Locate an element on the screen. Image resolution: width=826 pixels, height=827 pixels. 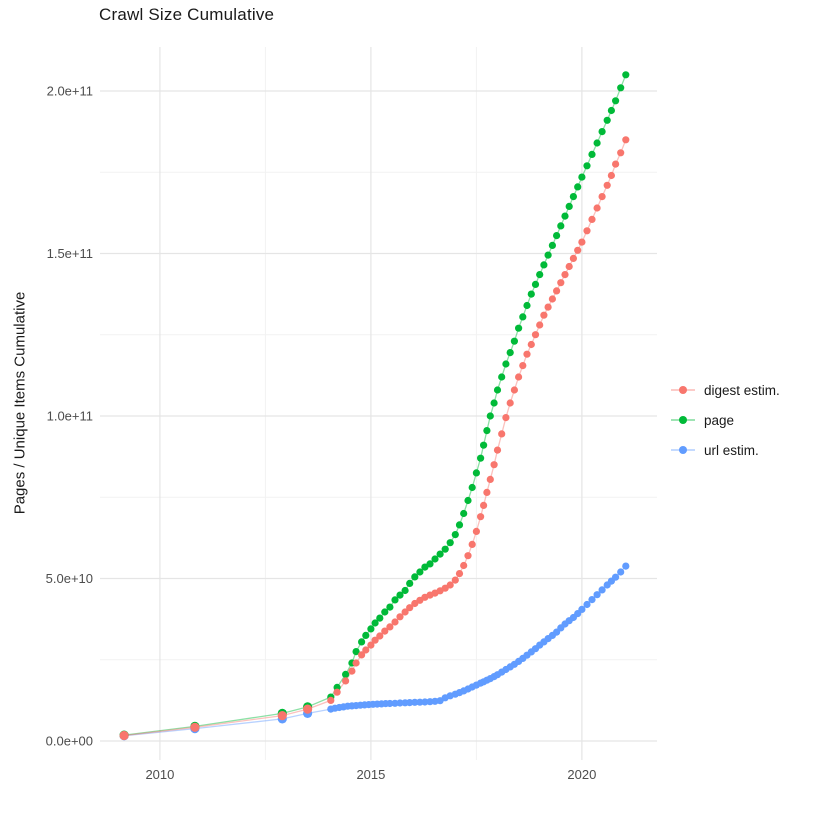
legend: digest estim. page url estim. is located at coordinates (725, 420).